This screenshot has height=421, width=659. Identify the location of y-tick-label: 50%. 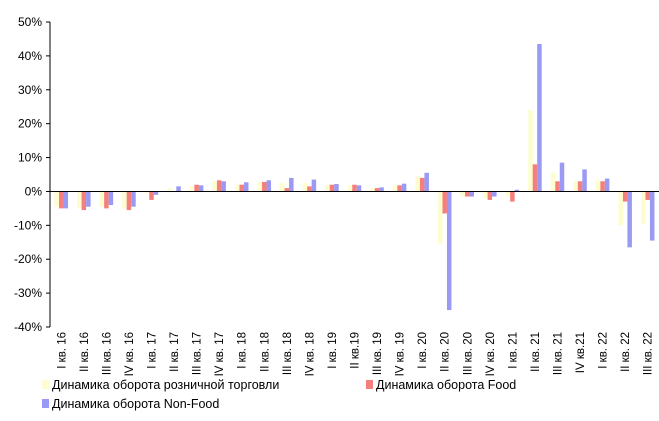
(30, 22).